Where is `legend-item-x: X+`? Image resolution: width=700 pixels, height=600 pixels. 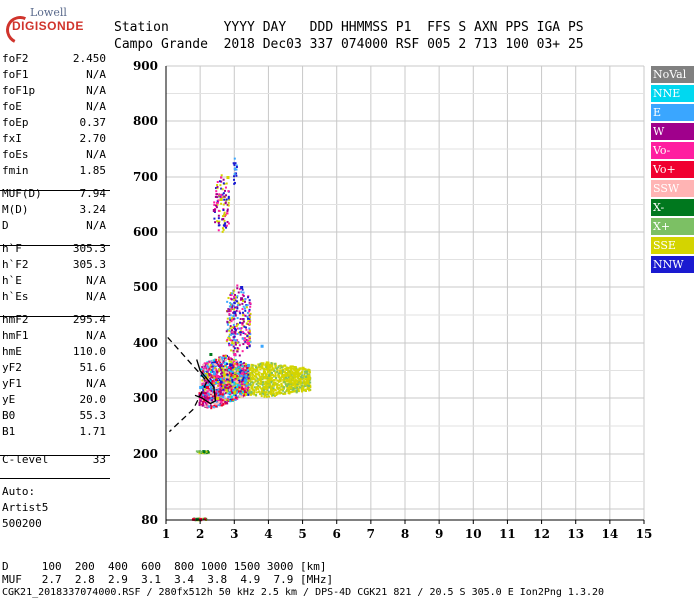
legend-item-x: X+ is located at coordinates (672, 226).